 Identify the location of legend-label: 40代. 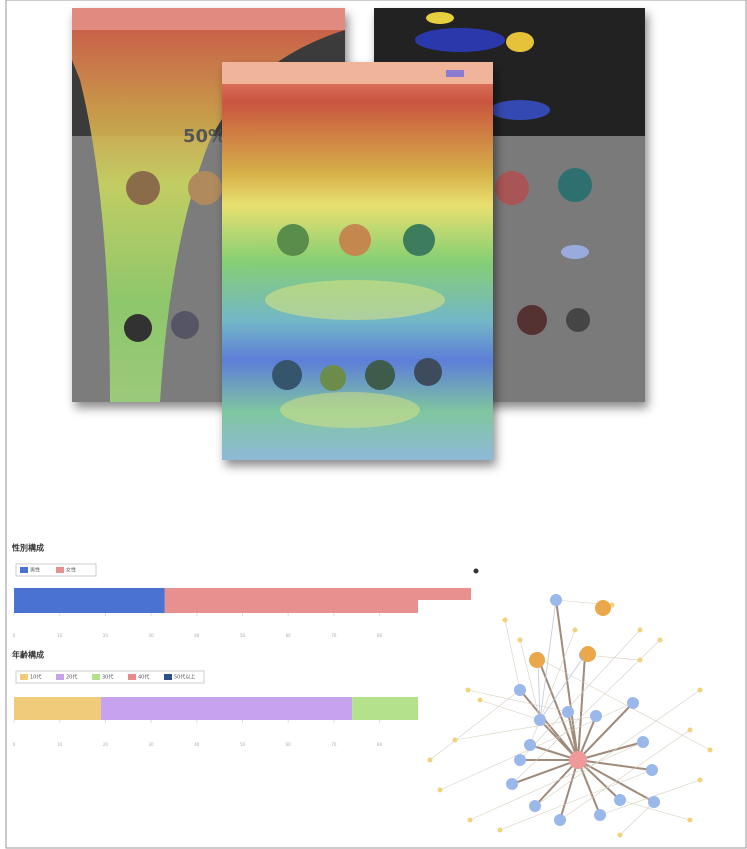
(143, 677).